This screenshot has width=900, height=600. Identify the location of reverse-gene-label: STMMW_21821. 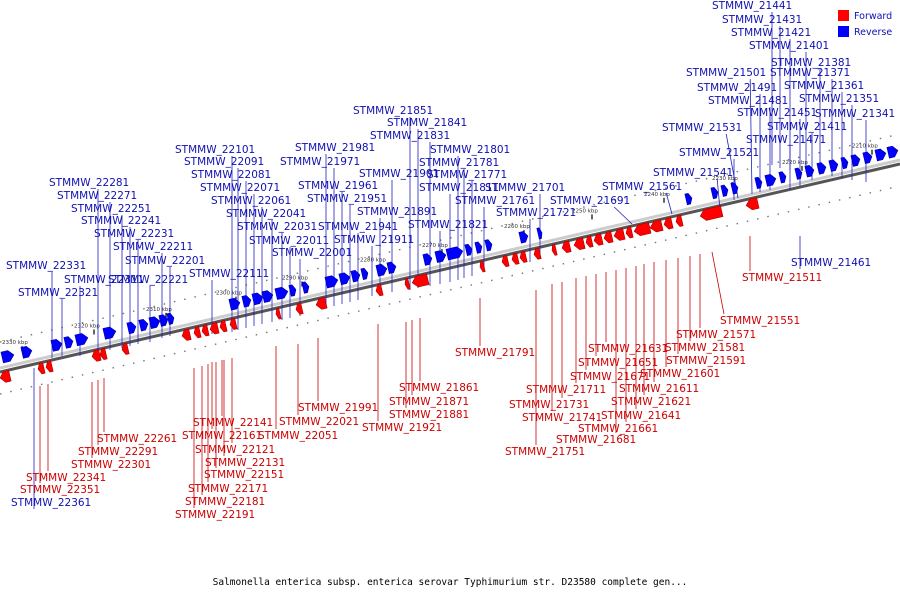
(448, 225).